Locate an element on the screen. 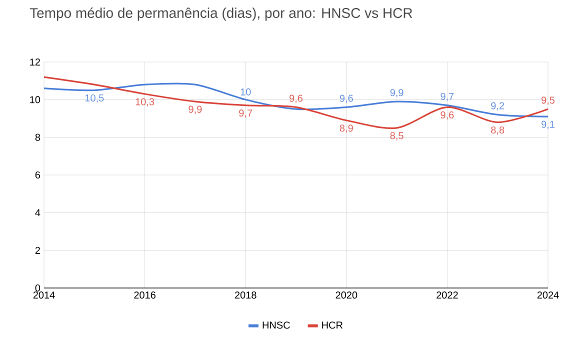 Image resolution: width=567 pixels, height=350 pixels. data-label: 8,5 is located at coordinates (397, 136).